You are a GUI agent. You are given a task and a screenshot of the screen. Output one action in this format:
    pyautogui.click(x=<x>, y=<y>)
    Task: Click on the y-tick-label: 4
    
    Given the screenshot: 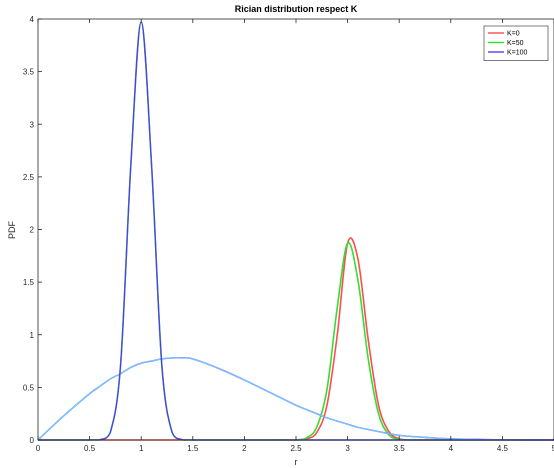 What is the action you would take?
    pyautogui.click(x=32, y=19)
    